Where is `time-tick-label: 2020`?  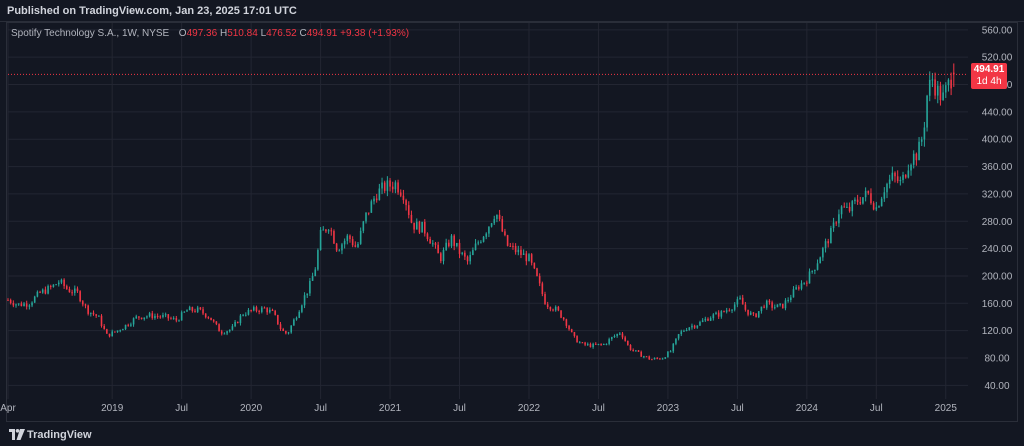
time-tick-label: 2020 is located at coordinates (251, 408).